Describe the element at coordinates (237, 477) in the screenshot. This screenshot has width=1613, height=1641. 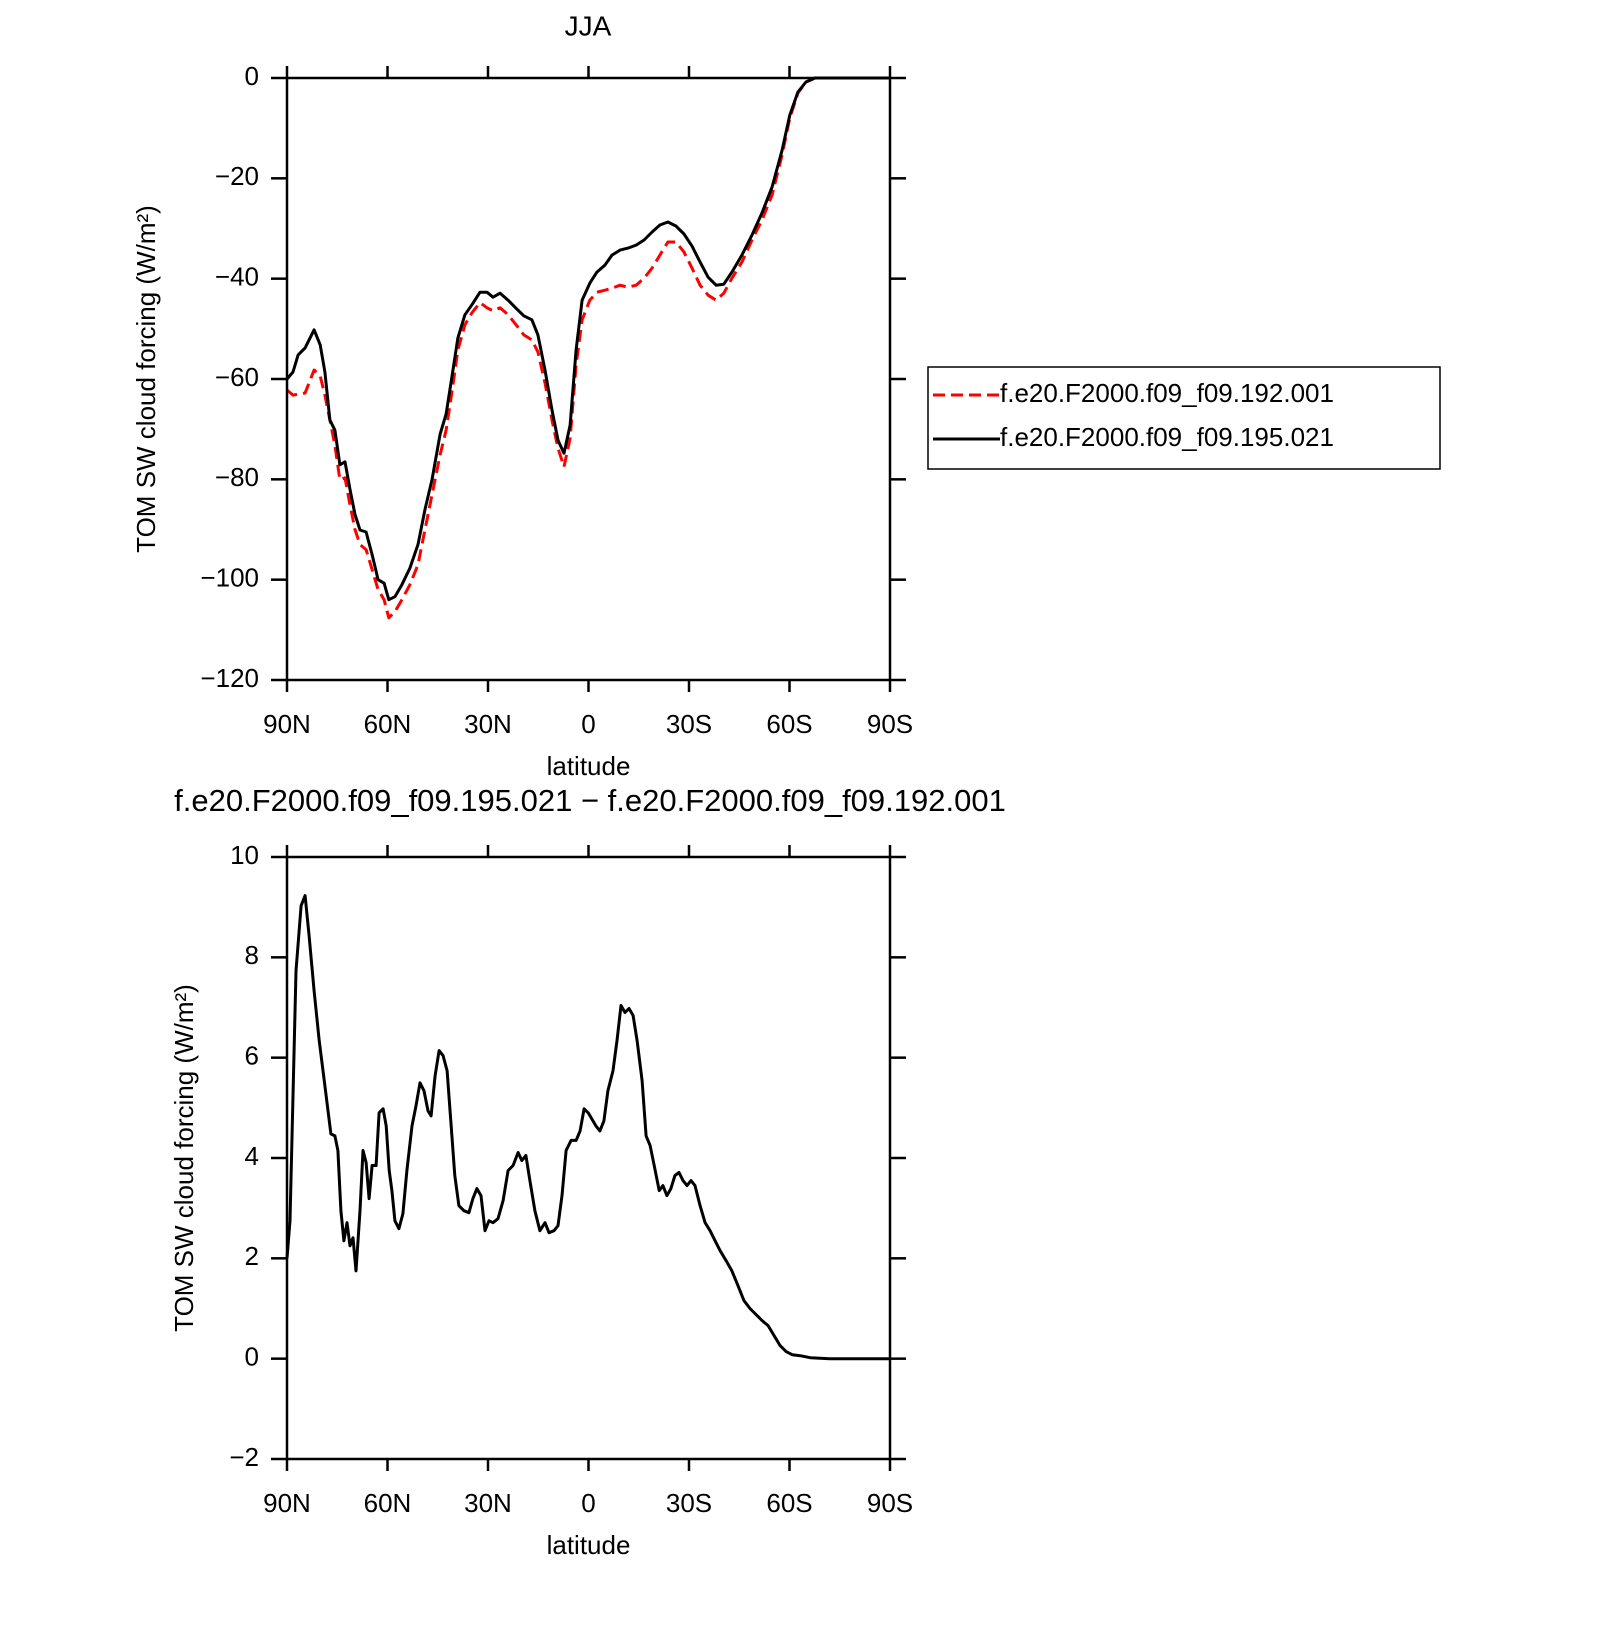
I see `y-tick-label: −80` at that location.